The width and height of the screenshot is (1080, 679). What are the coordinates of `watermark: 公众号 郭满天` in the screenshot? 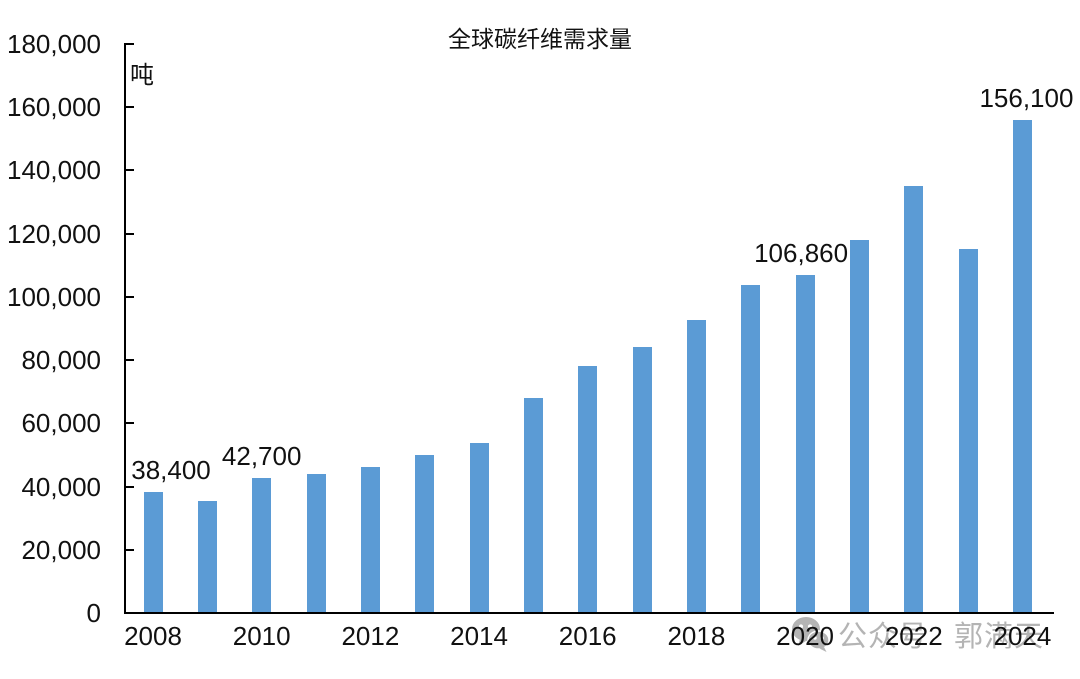 It's located at (917, 634).